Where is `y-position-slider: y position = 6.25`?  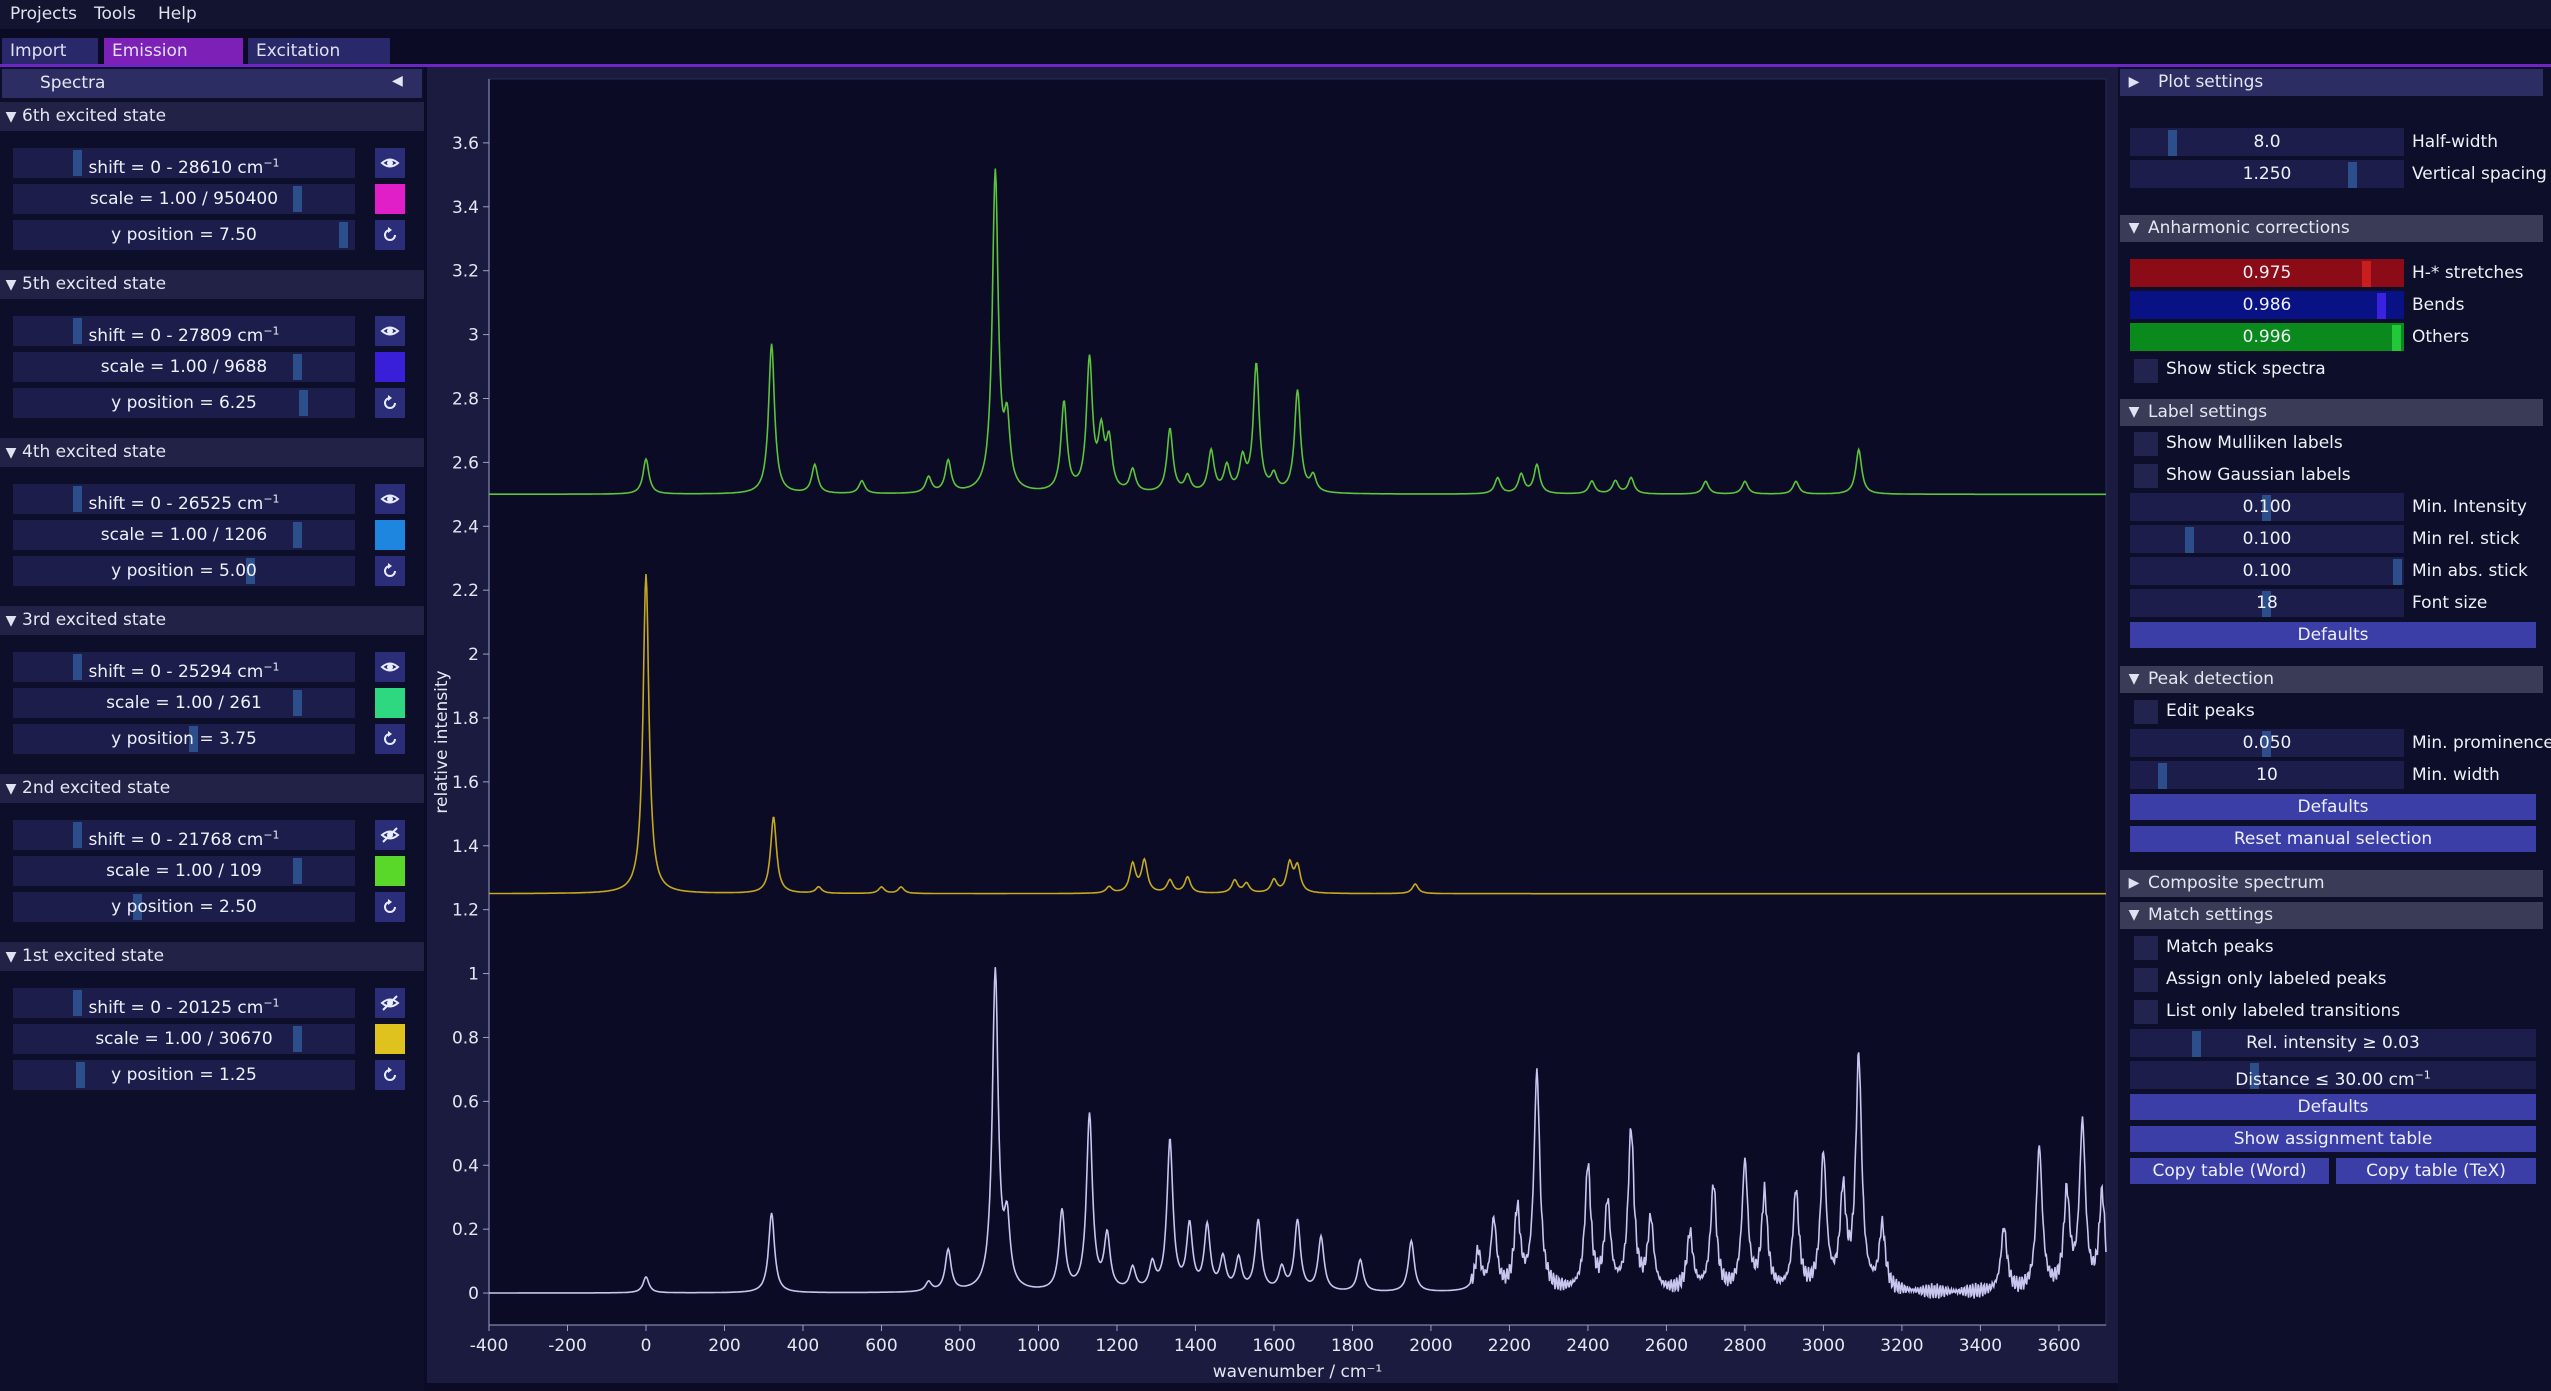
y-position-slider: y position = 6.25 is located at coordinates (184, 403).